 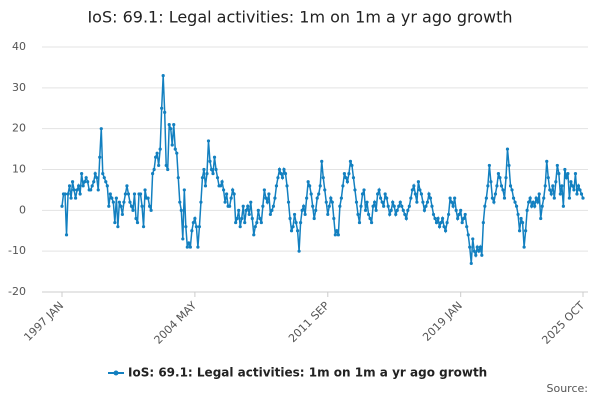 What do you see at coordinates (563, 323) in the screenshot?
I see `x-tick-label: 2025 OCT` at bounding box center [563, 323].